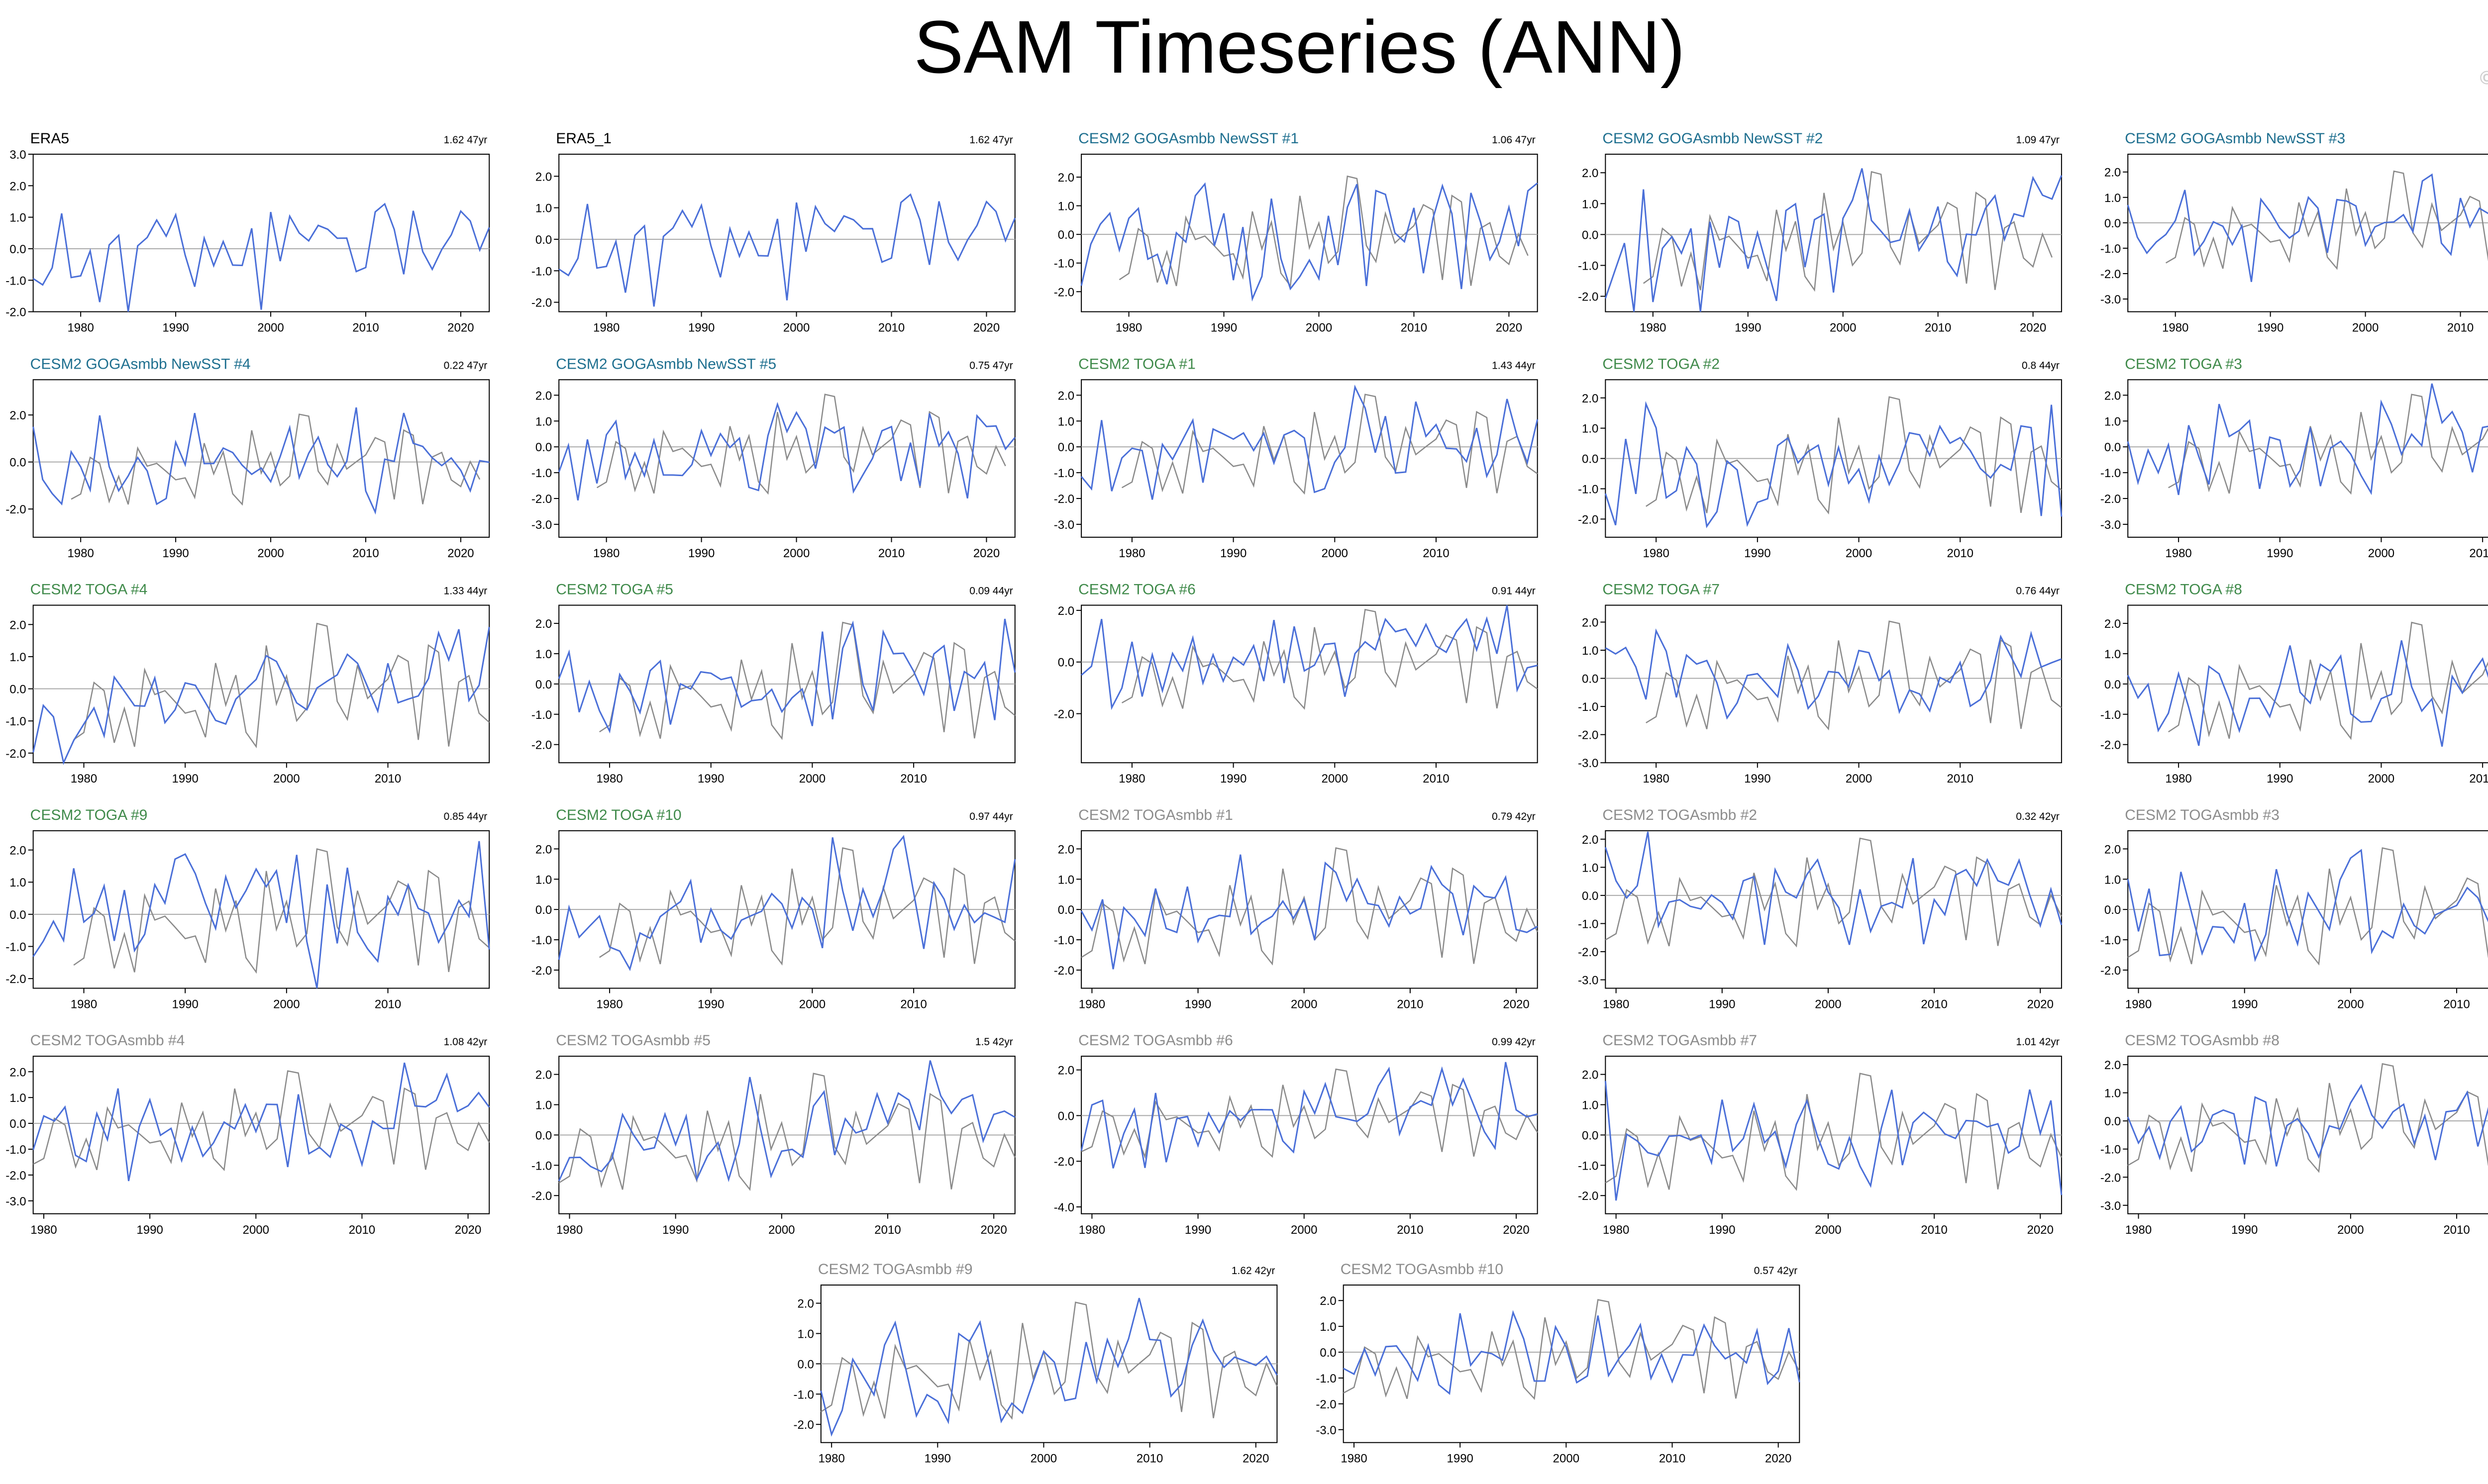 This screenshot has height=1484, width=2488. I want to click on panel-title: CESM2 TOGA #9, so click(89, 815).